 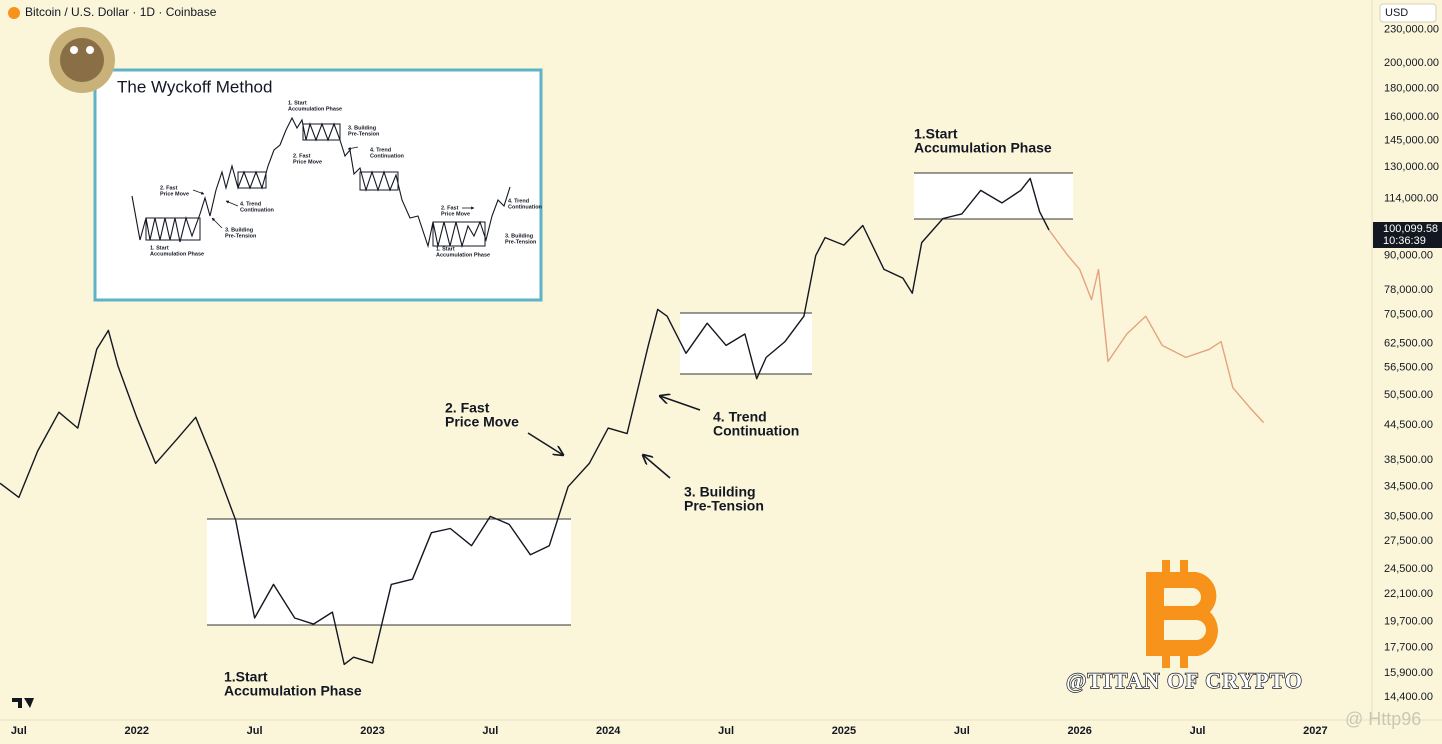 I want to click on currency-button, so click(x=1408, y=13).